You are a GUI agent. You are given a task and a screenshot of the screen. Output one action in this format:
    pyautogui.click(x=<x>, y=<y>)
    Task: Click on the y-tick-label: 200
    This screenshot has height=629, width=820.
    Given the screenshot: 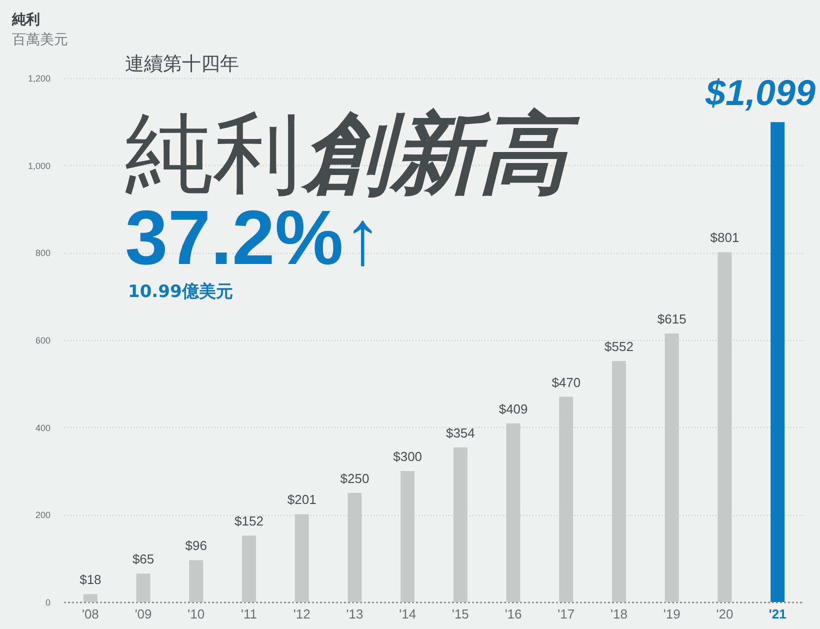 What is the action you would take?
    pyautogui.click(x=42, y=515)
    